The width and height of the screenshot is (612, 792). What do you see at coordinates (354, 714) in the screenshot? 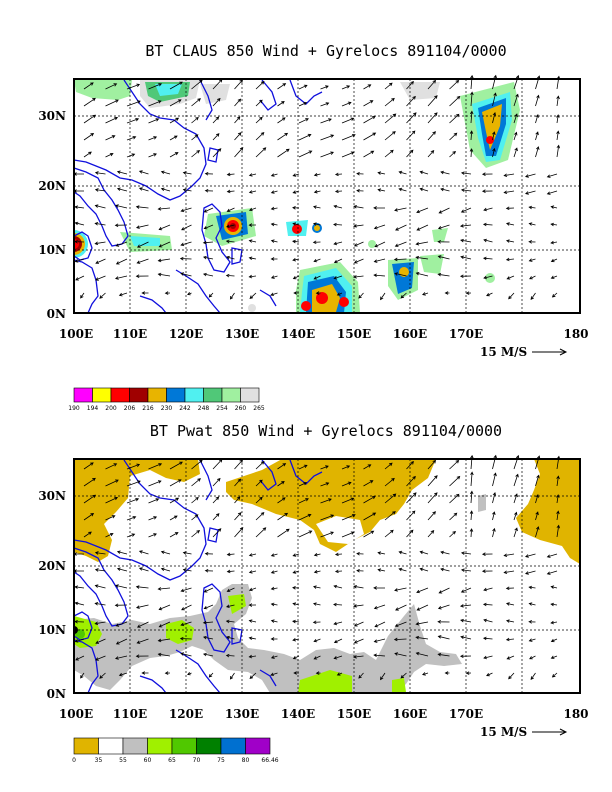
I see `lon-tick-label: 150E` at bounding box center [354, 714].